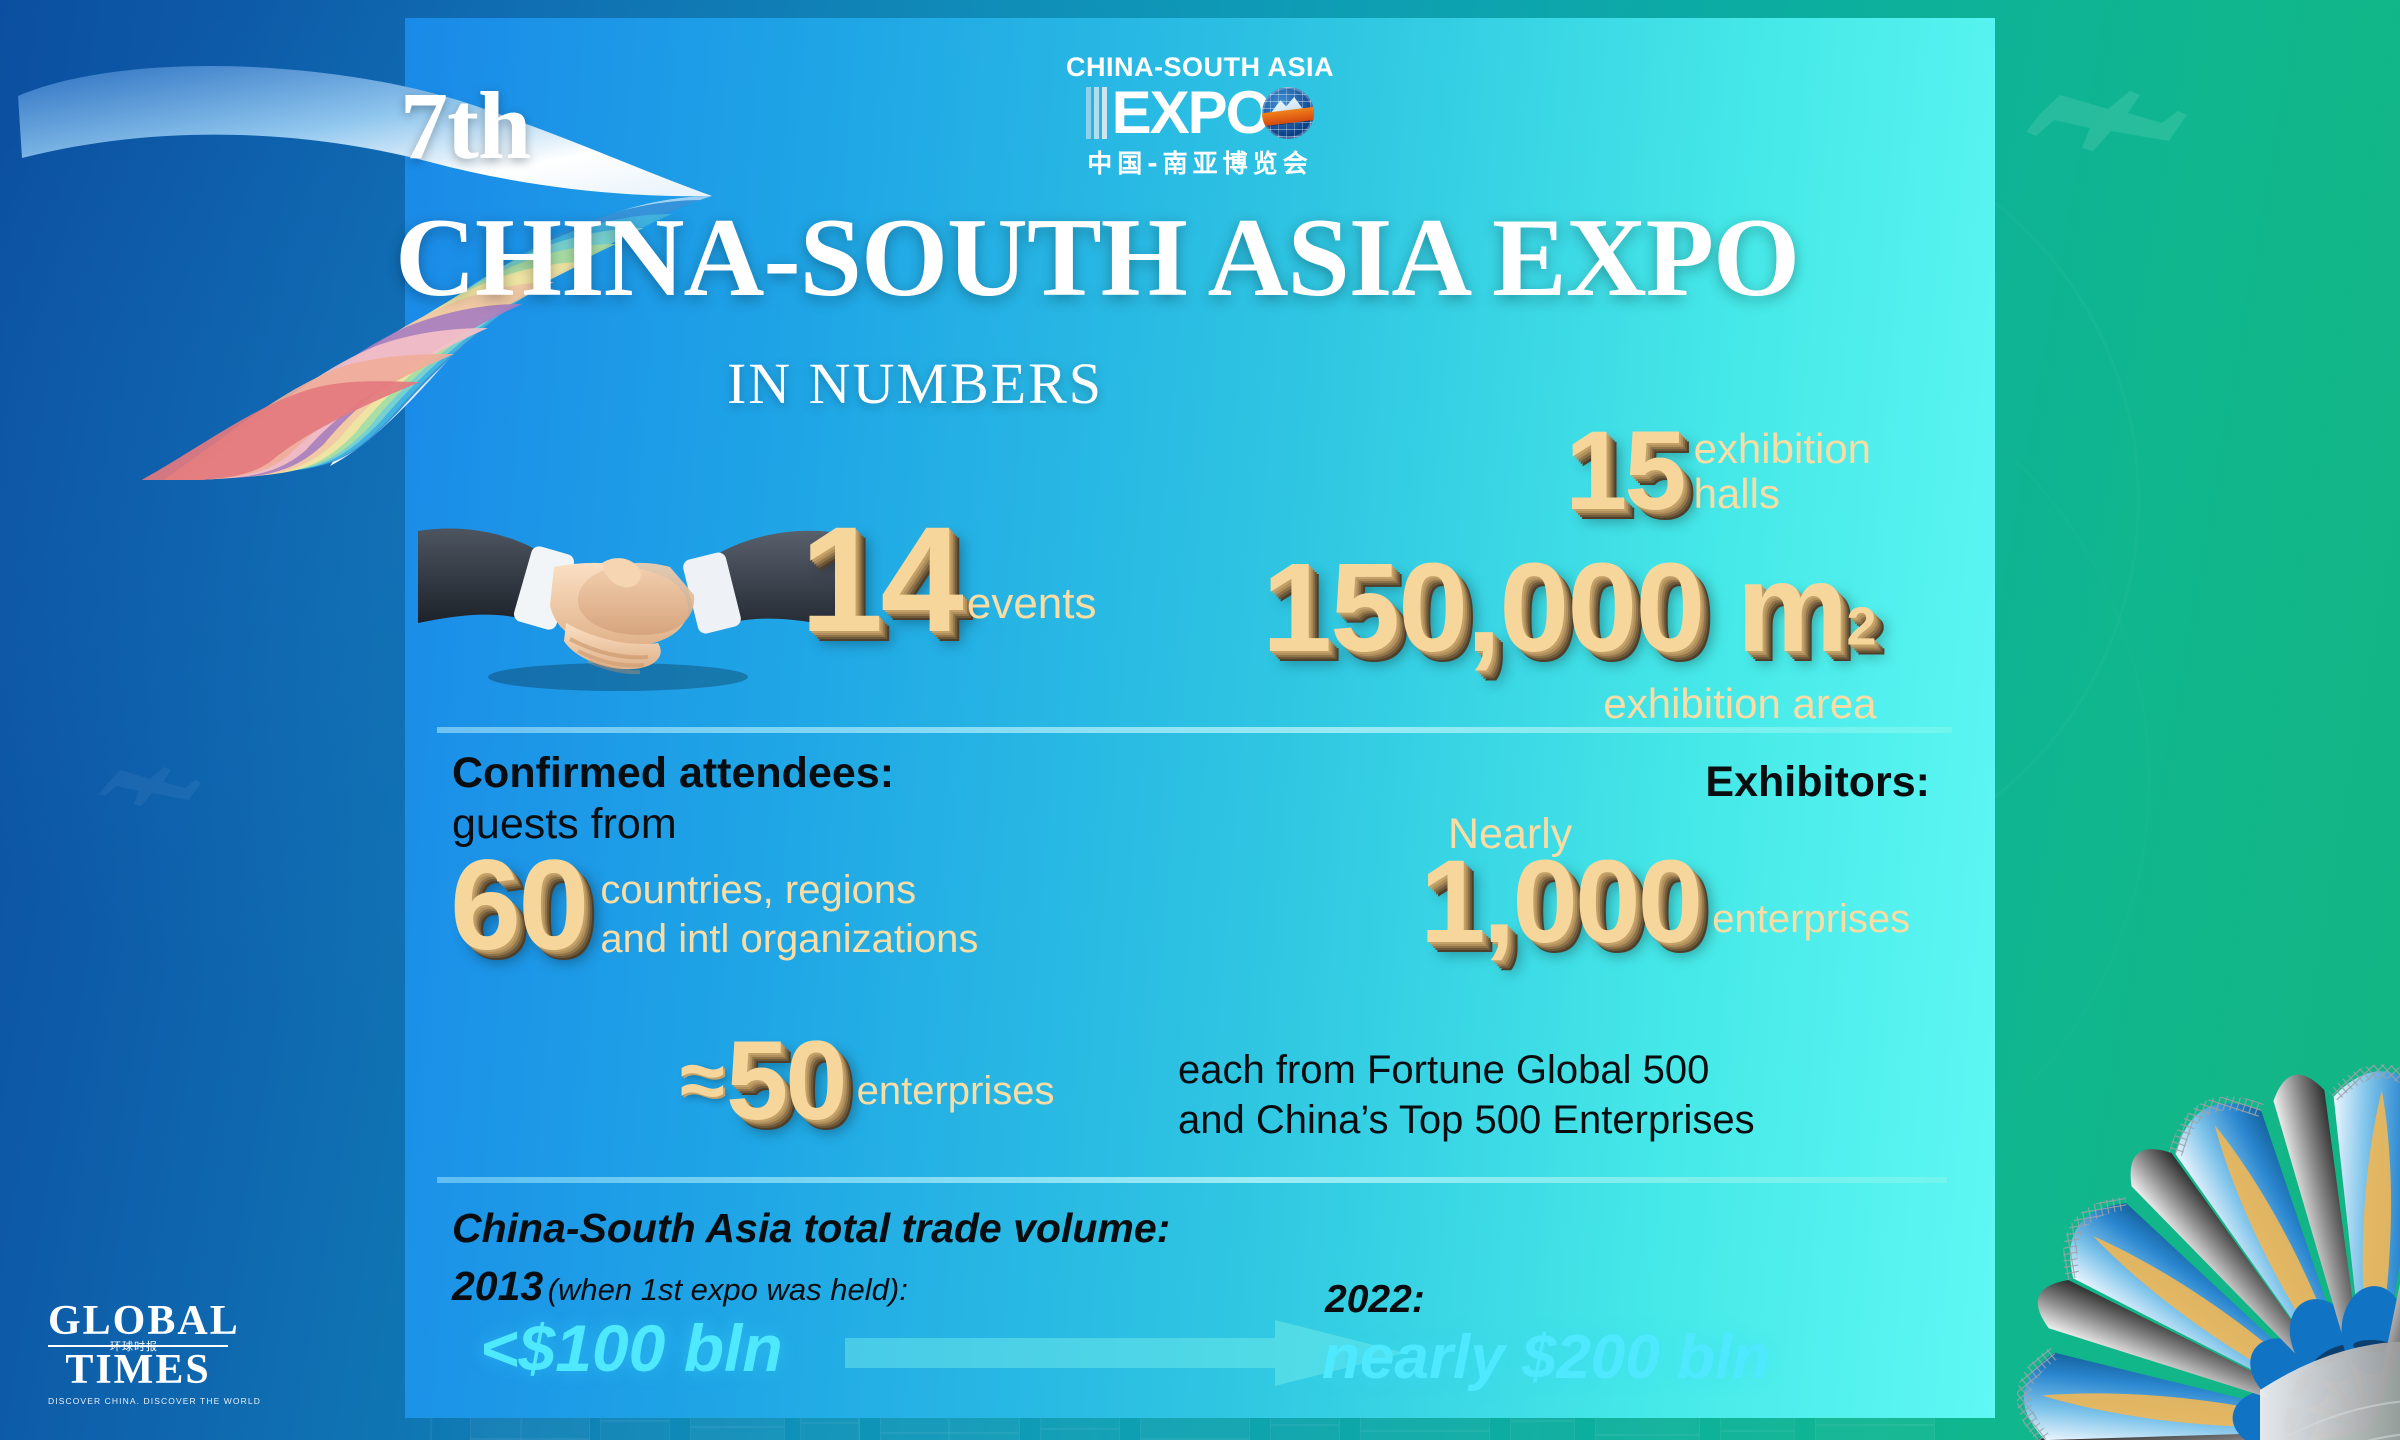  What do you see at coordinates (1466, 1120) in the screenshot?
I see `fortune-detail-line2: and China’s Top 500 Enterprises` at bounding box center [1466, 1120].